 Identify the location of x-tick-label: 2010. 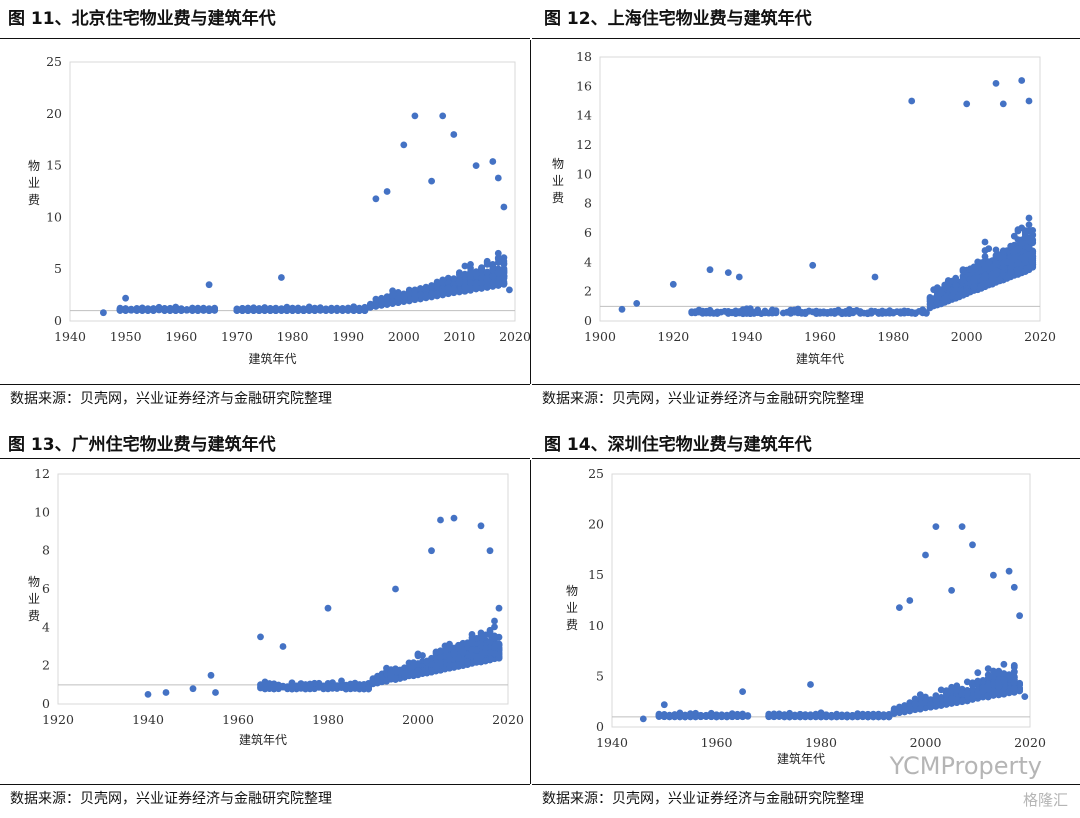
(459, 336).